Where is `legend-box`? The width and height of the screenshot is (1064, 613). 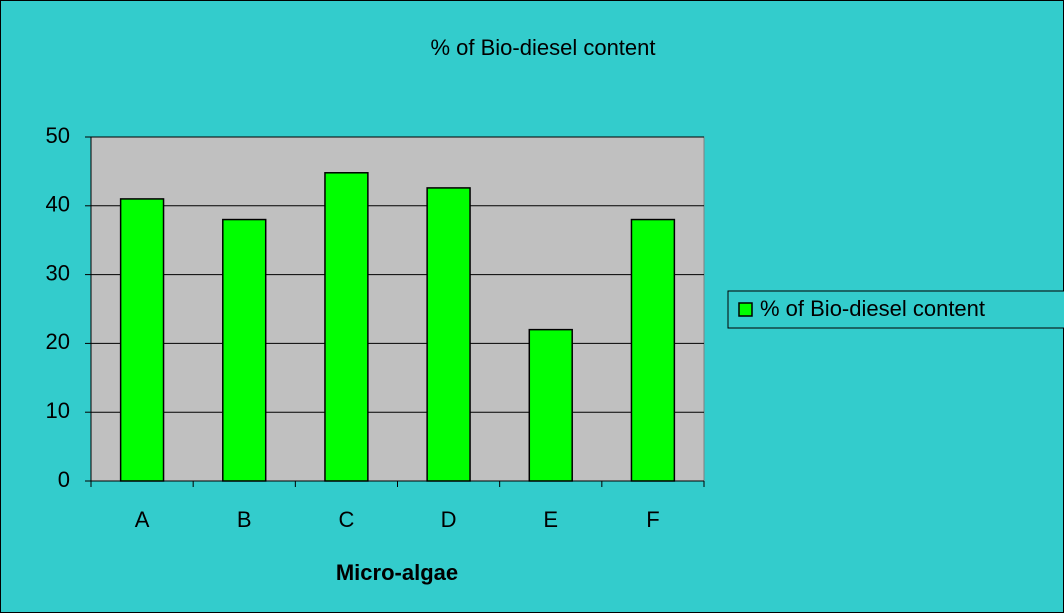
legend-box is located at coordinates (895, 309).